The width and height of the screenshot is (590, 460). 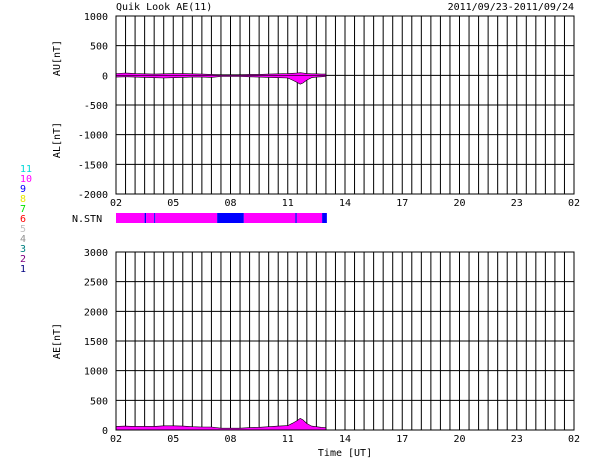 What do you see at coordinates (173, 439) in the screenshot?
I see `ae-xtick-label: 05` at bounding box center [173, 439].